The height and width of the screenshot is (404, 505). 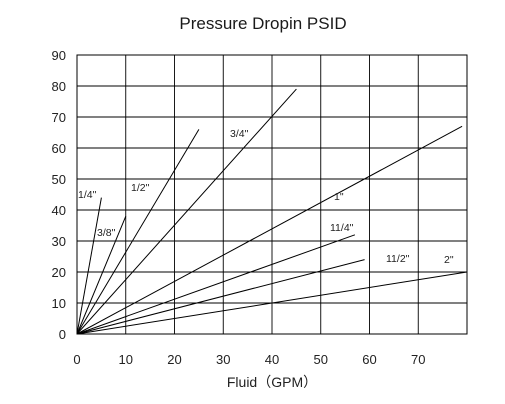 I want to click on series-label: 11/2", so click(x=398, y=259).